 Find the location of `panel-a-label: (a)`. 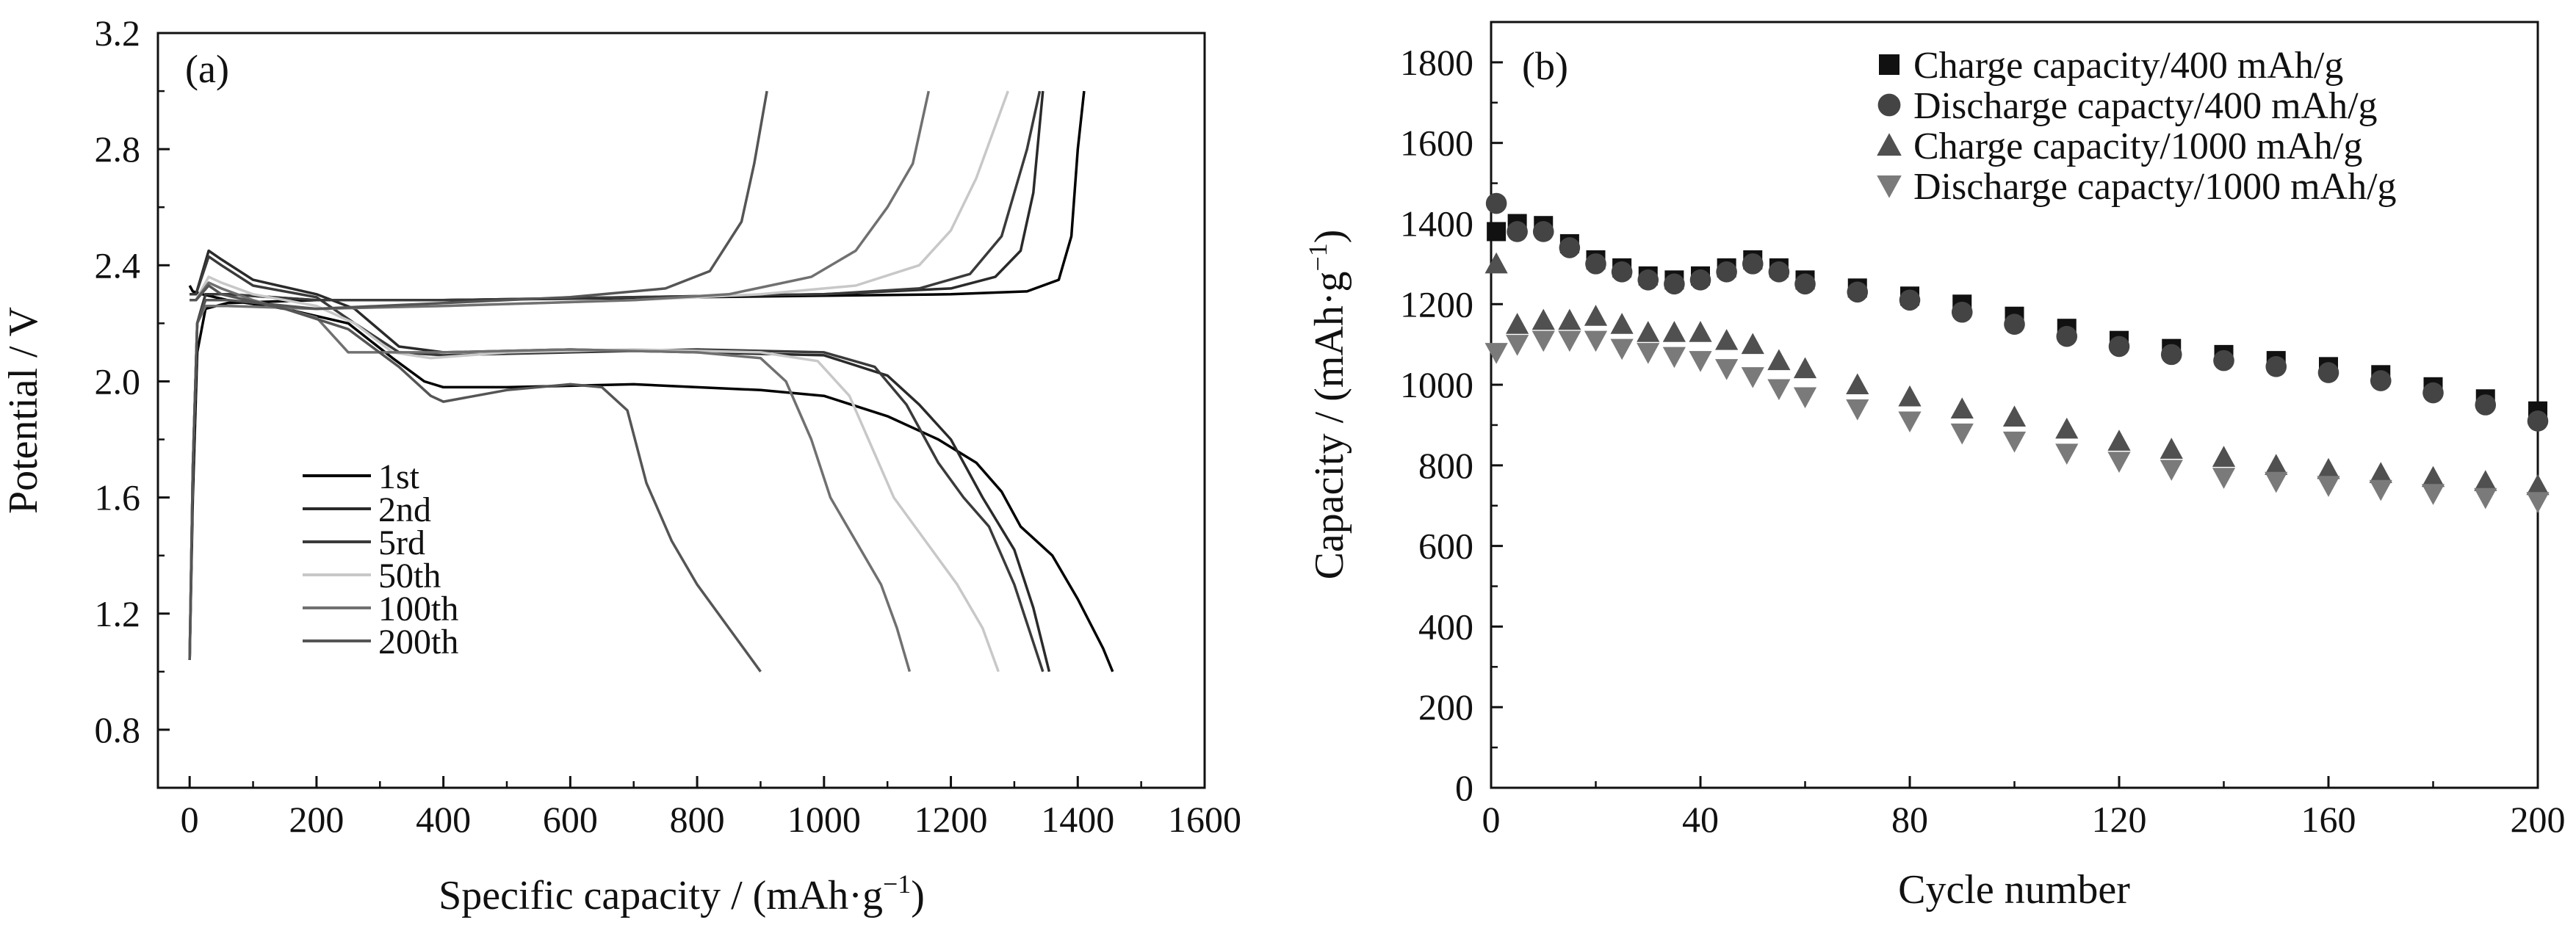

panel-a-label: (a) is located at coordinates (207, 69).